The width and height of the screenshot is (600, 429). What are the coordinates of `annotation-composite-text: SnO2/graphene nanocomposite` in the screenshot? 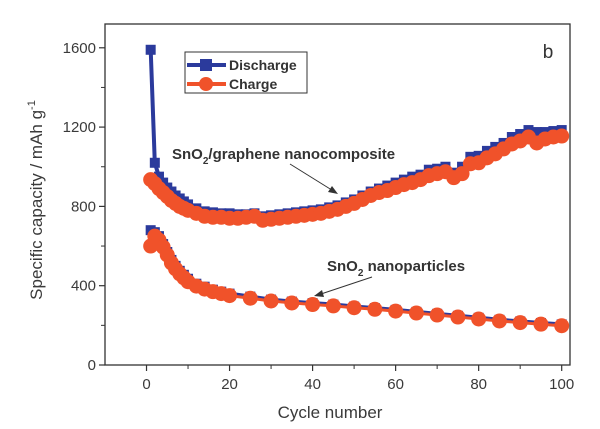 It's located at (283, 156).